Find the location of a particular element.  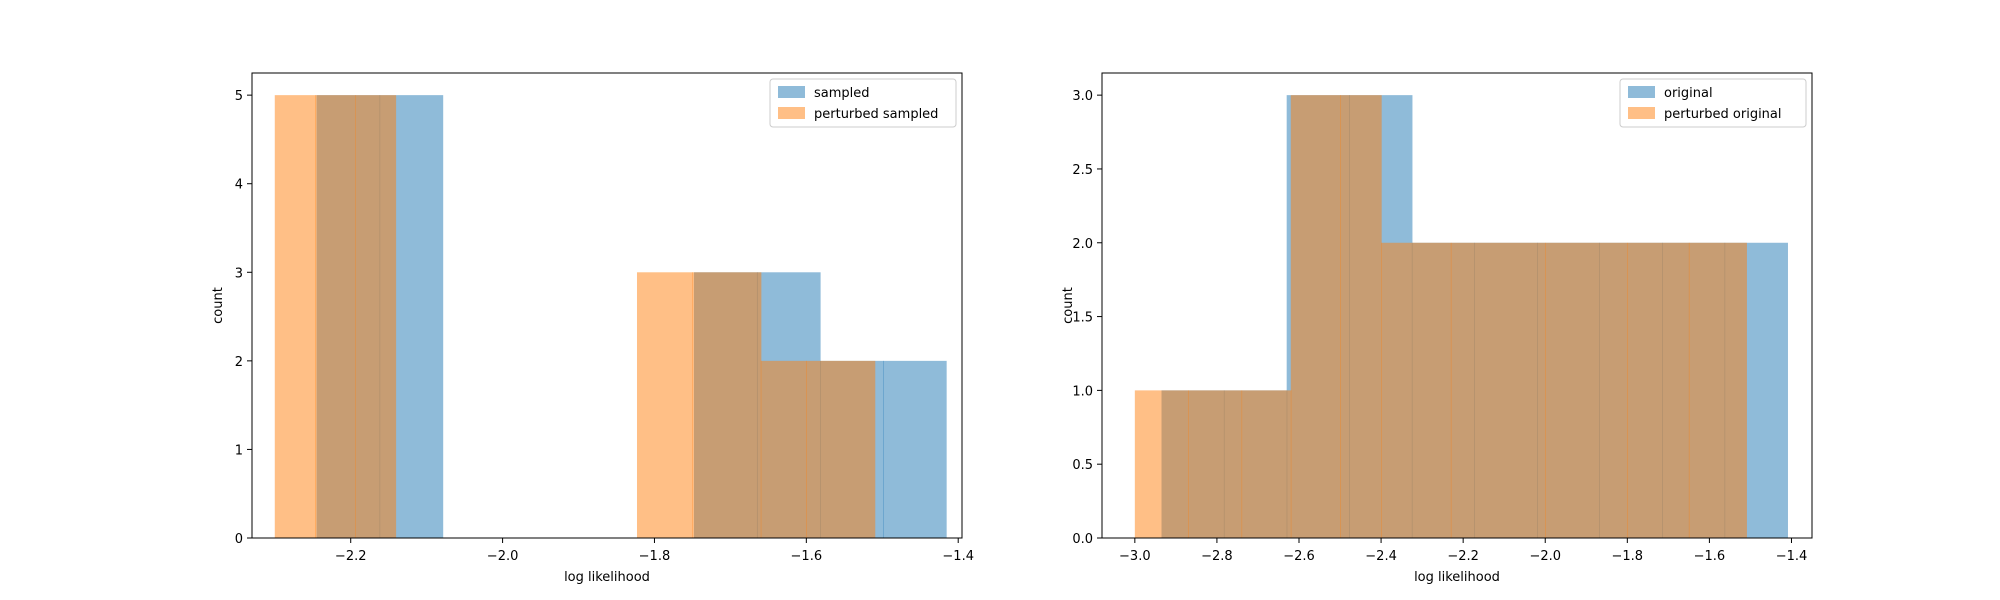

x-tick-label: −2.4 is located at coordinates (1381, 556).